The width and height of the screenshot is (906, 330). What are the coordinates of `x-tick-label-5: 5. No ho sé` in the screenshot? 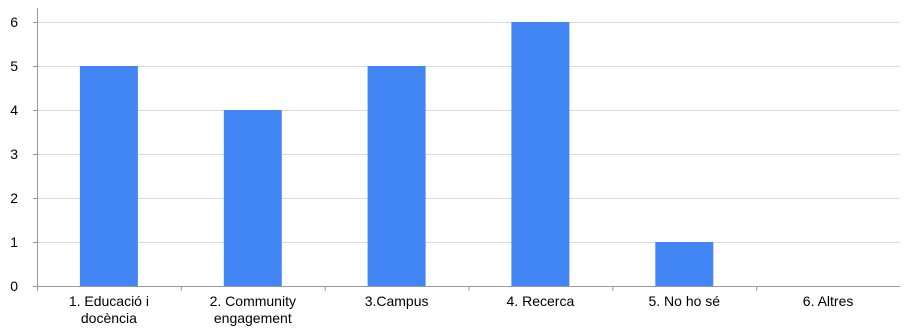 It's located at (684, 301).